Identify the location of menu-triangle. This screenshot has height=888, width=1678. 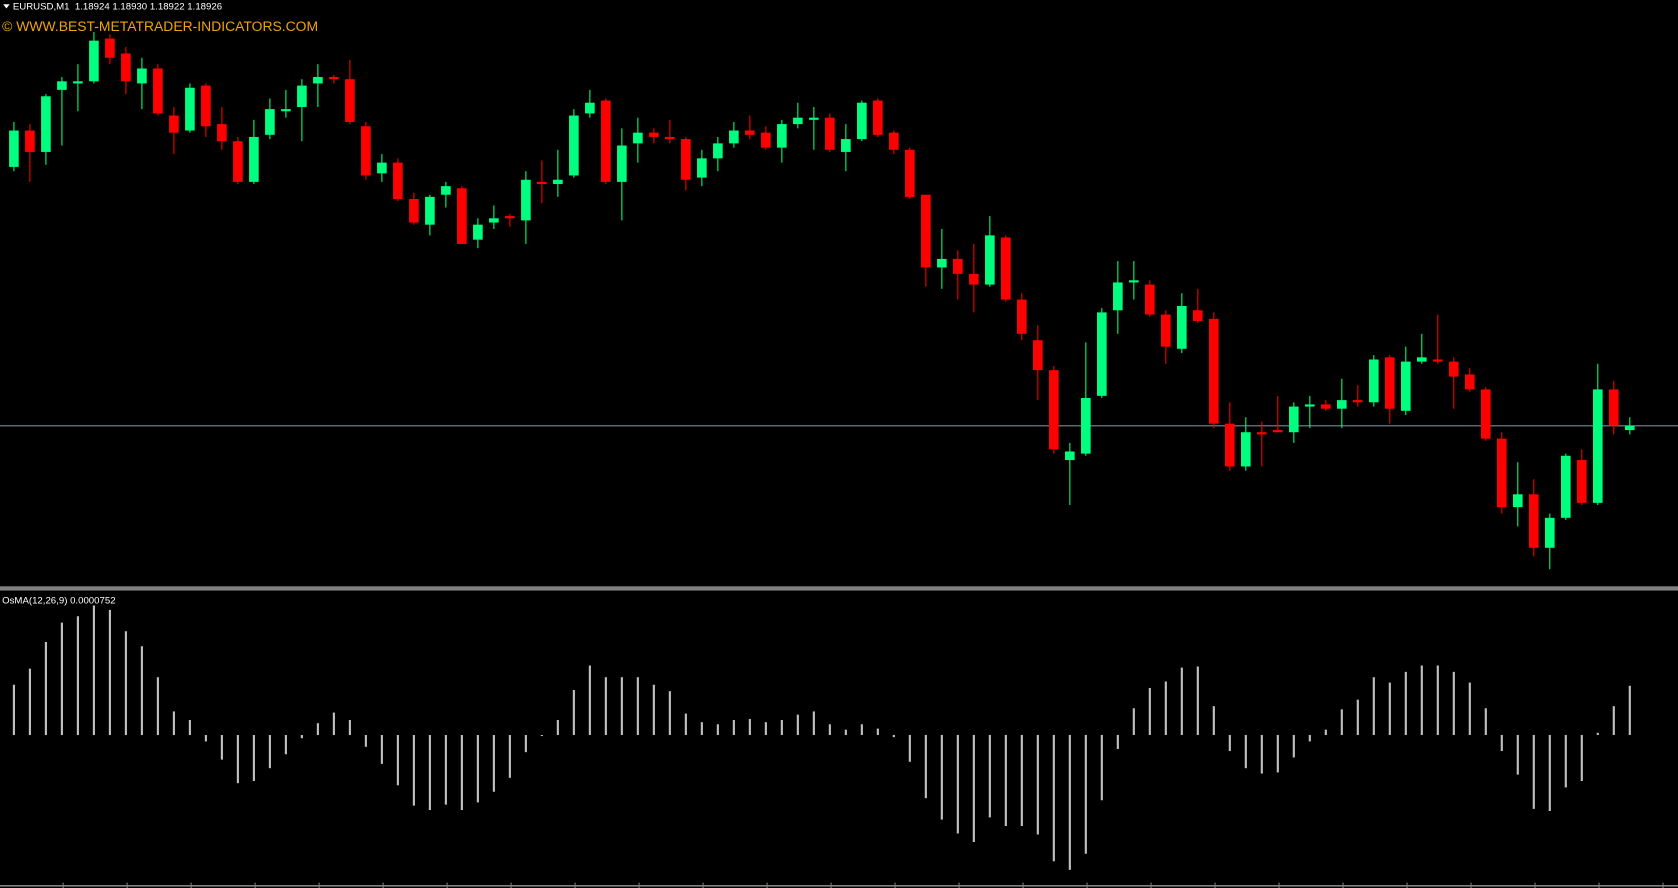
(6, 6).